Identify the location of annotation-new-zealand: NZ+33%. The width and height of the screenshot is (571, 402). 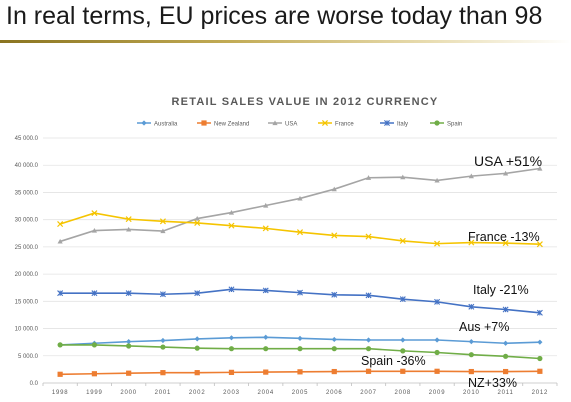
(492, 383).